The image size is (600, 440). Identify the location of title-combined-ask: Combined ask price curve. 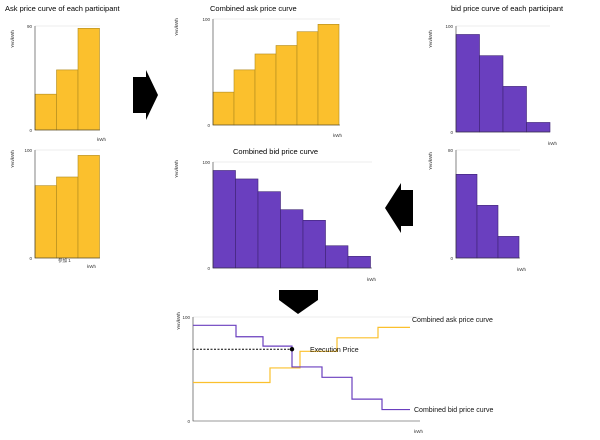
(253, 8).